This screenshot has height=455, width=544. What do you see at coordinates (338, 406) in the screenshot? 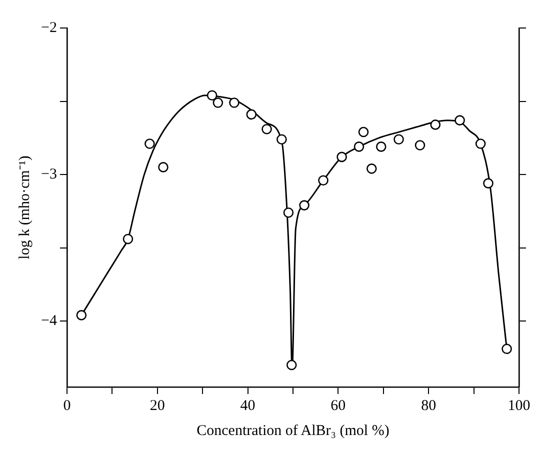
I see `x-tick-label: 60` at bounding box center [338, 406].